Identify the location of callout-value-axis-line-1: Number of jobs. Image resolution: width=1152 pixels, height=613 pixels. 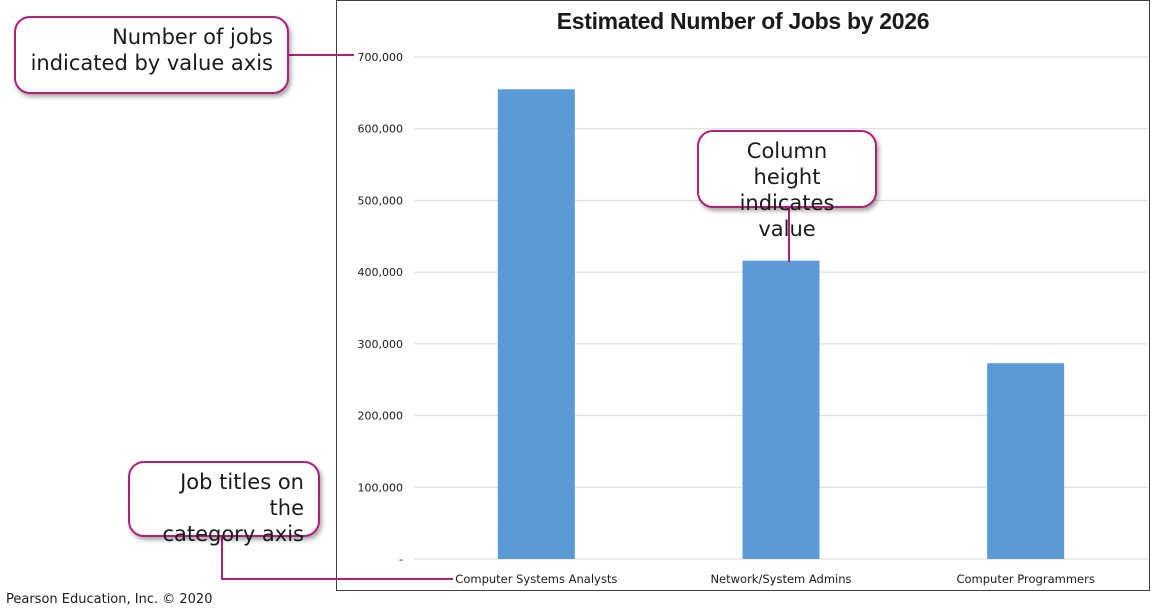
(192, 37).